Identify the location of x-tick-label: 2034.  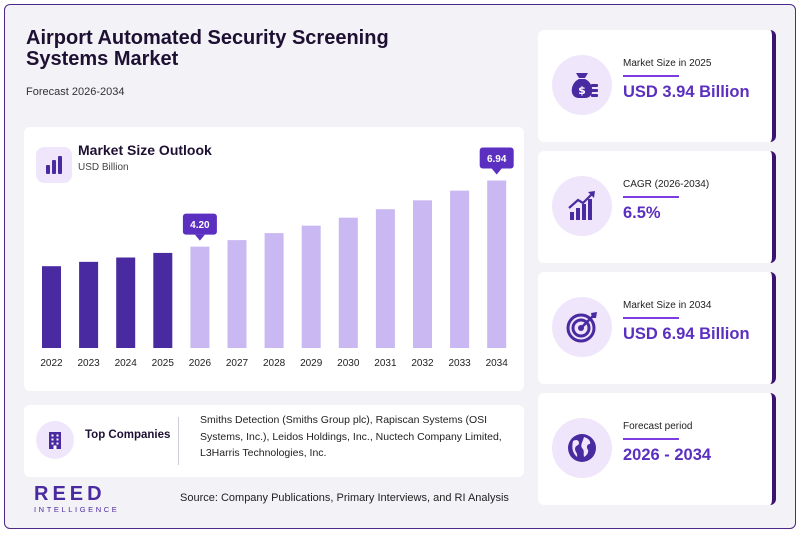
(497, 363).